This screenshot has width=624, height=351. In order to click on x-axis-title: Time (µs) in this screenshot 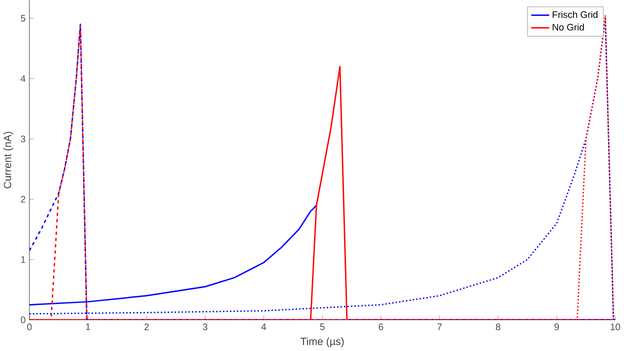, I will do `click(322, 343)`.